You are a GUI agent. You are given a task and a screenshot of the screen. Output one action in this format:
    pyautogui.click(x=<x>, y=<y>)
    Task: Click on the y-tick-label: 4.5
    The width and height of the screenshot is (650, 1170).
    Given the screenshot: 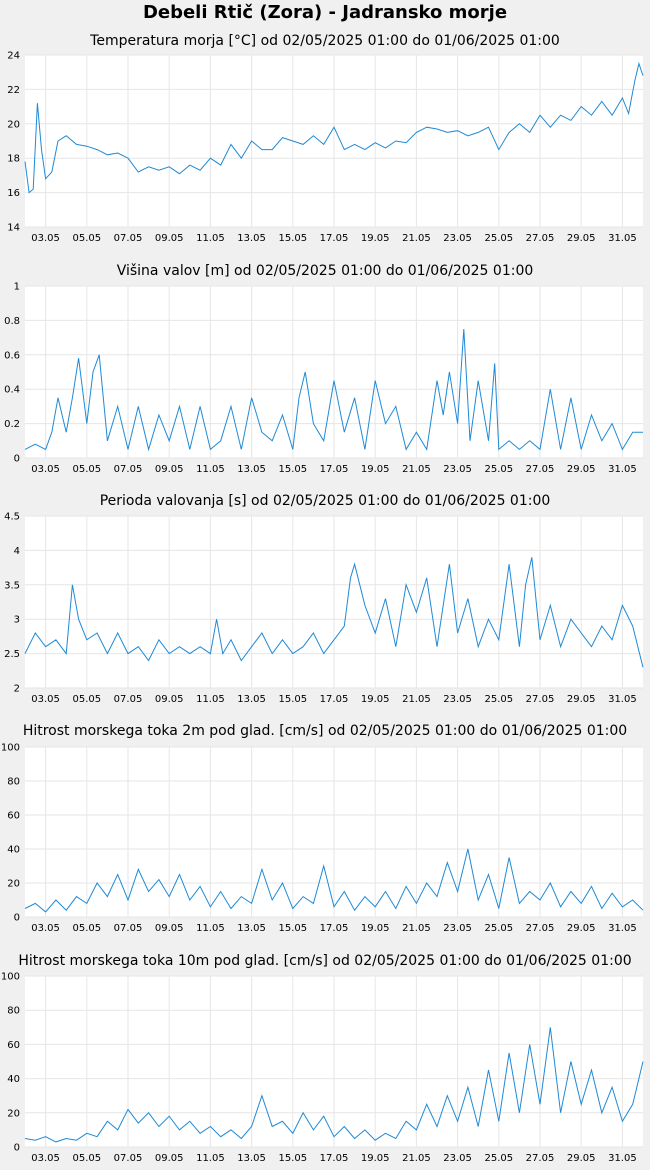 What is the action you would take?
    pyautogui.click(x=12, y=517)
    